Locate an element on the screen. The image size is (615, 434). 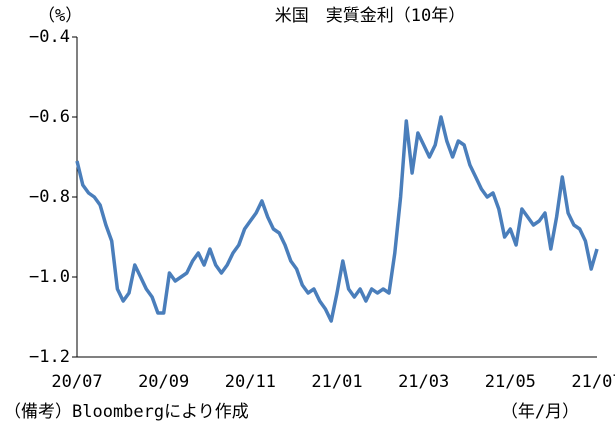
x-tick-label: 21/05 is located at coordinates (510, 382).